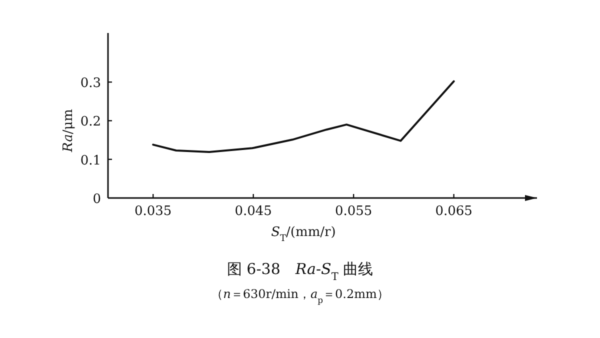  I want to click on x-tick-label: 0.035, so click(153, 211).